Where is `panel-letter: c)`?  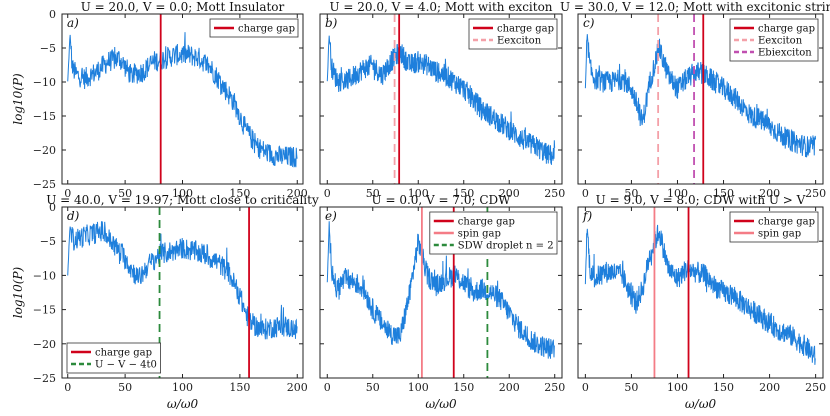 panel-letter: c) is located at coordinates (589, 23).